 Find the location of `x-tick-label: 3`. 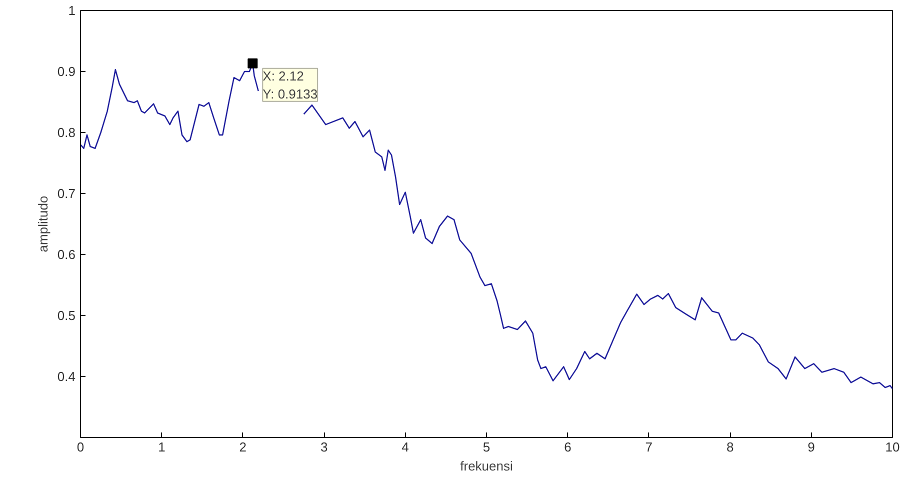

x-tick-label: 3 is located at coordinates (324, 447).